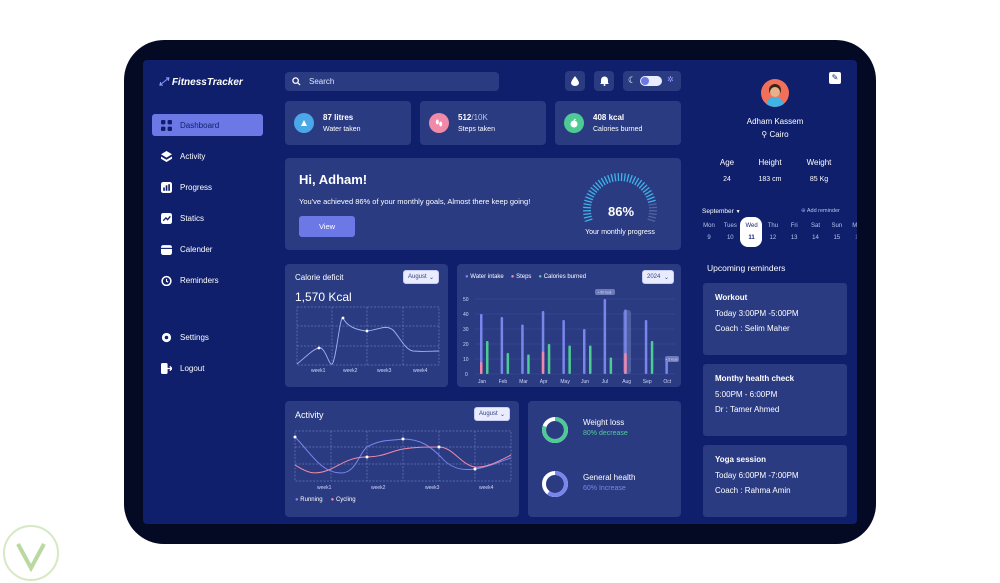 The height and width of the screenshot is (583, 1000). I want to click on calendar-day-number: 11, so click(751, 238).